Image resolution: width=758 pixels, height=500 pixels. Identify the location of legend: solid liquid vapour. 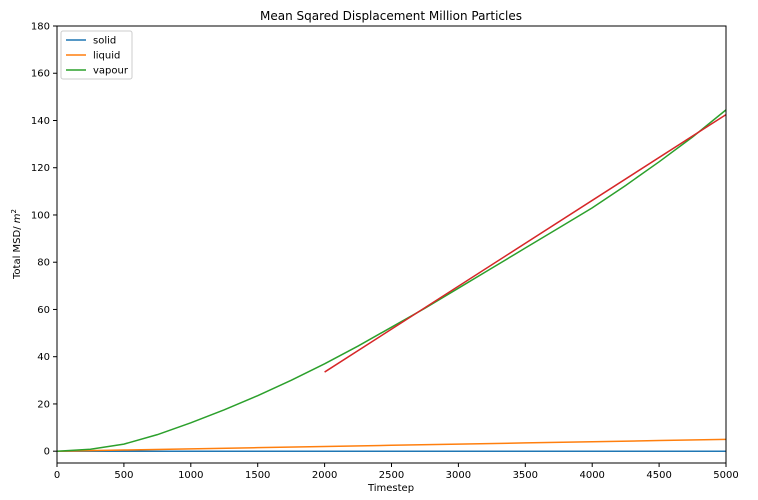
(96, 55).